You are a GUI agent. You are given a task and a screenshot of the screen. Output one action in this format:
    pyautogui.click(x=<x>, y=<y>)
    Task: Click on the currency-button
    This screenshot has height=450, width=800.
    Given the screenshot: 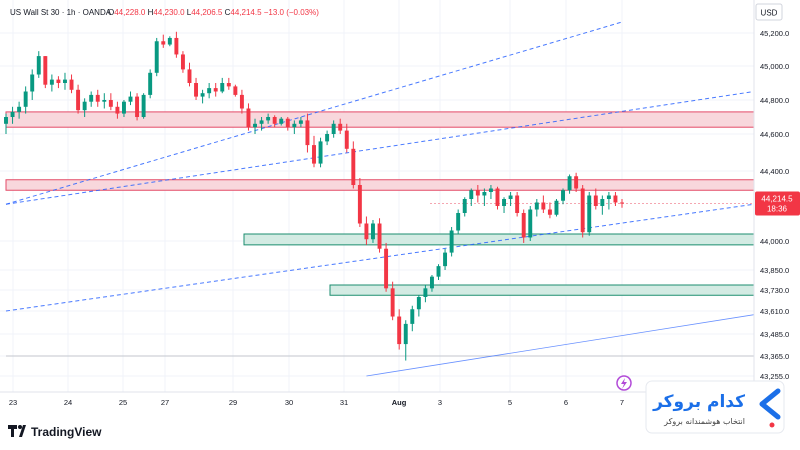 What is the action you would take?
    pyautogui.click(x=769, y=12)
    